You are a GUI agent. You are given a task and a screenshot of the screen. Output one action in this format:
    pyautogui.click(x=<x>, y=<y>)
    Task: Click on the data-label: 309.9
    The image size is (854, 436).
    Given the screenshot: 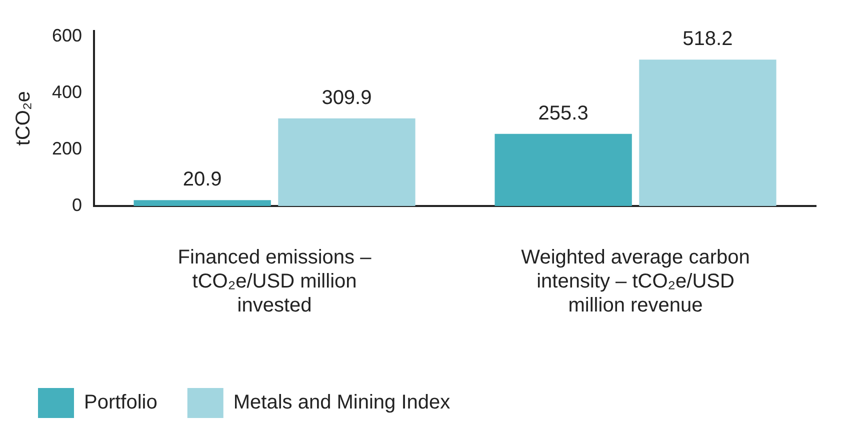 What is the action you would take?
    pyautogui.click(x=347, y=97)
    